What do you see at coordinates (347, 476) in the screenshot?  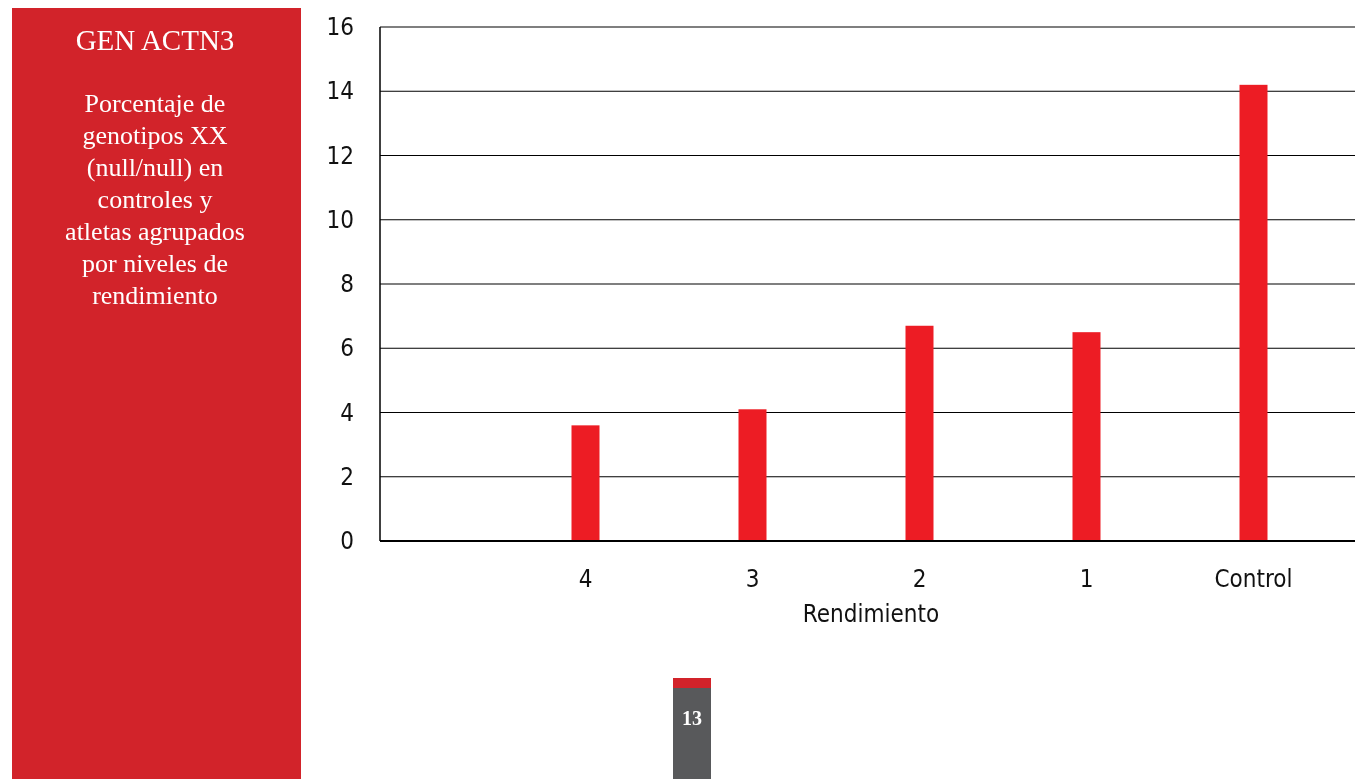 I see `y-tick-label: 2` at bounding box center [347, 476].